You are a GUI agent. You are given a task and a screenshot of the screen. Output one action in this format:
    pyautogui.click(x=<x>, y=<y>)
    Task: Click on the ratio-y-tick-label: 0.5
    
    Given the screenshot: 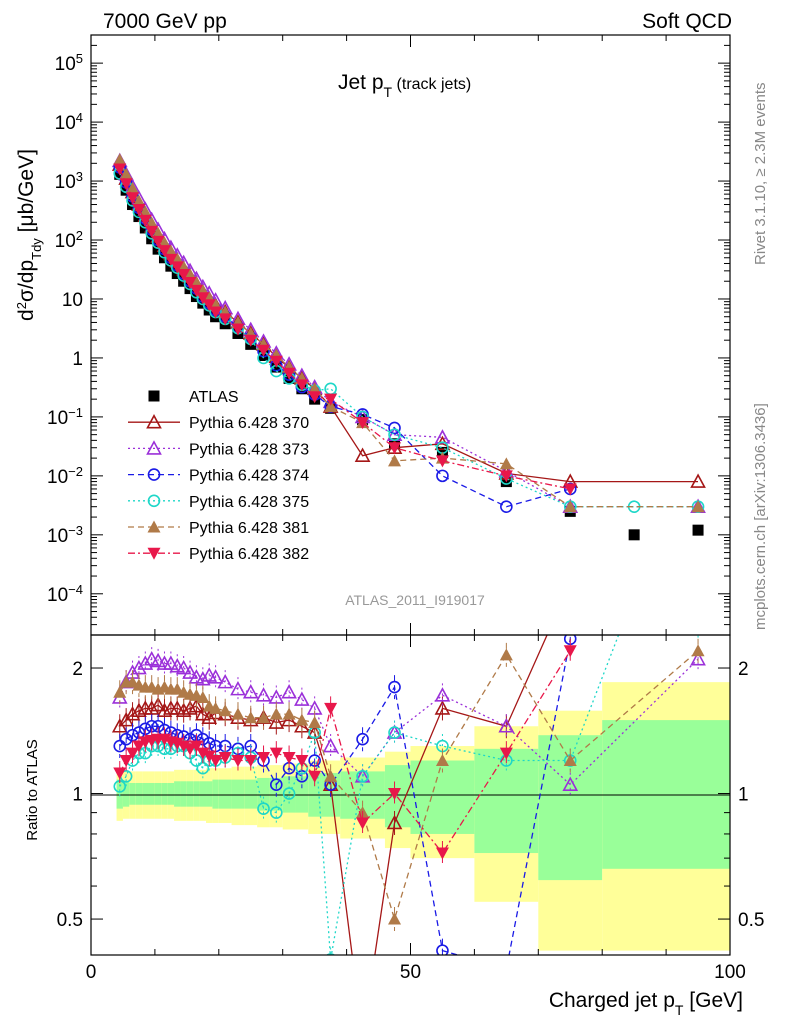 What is the action you would take?
    pyautogui.click(x=751, y=920)
    